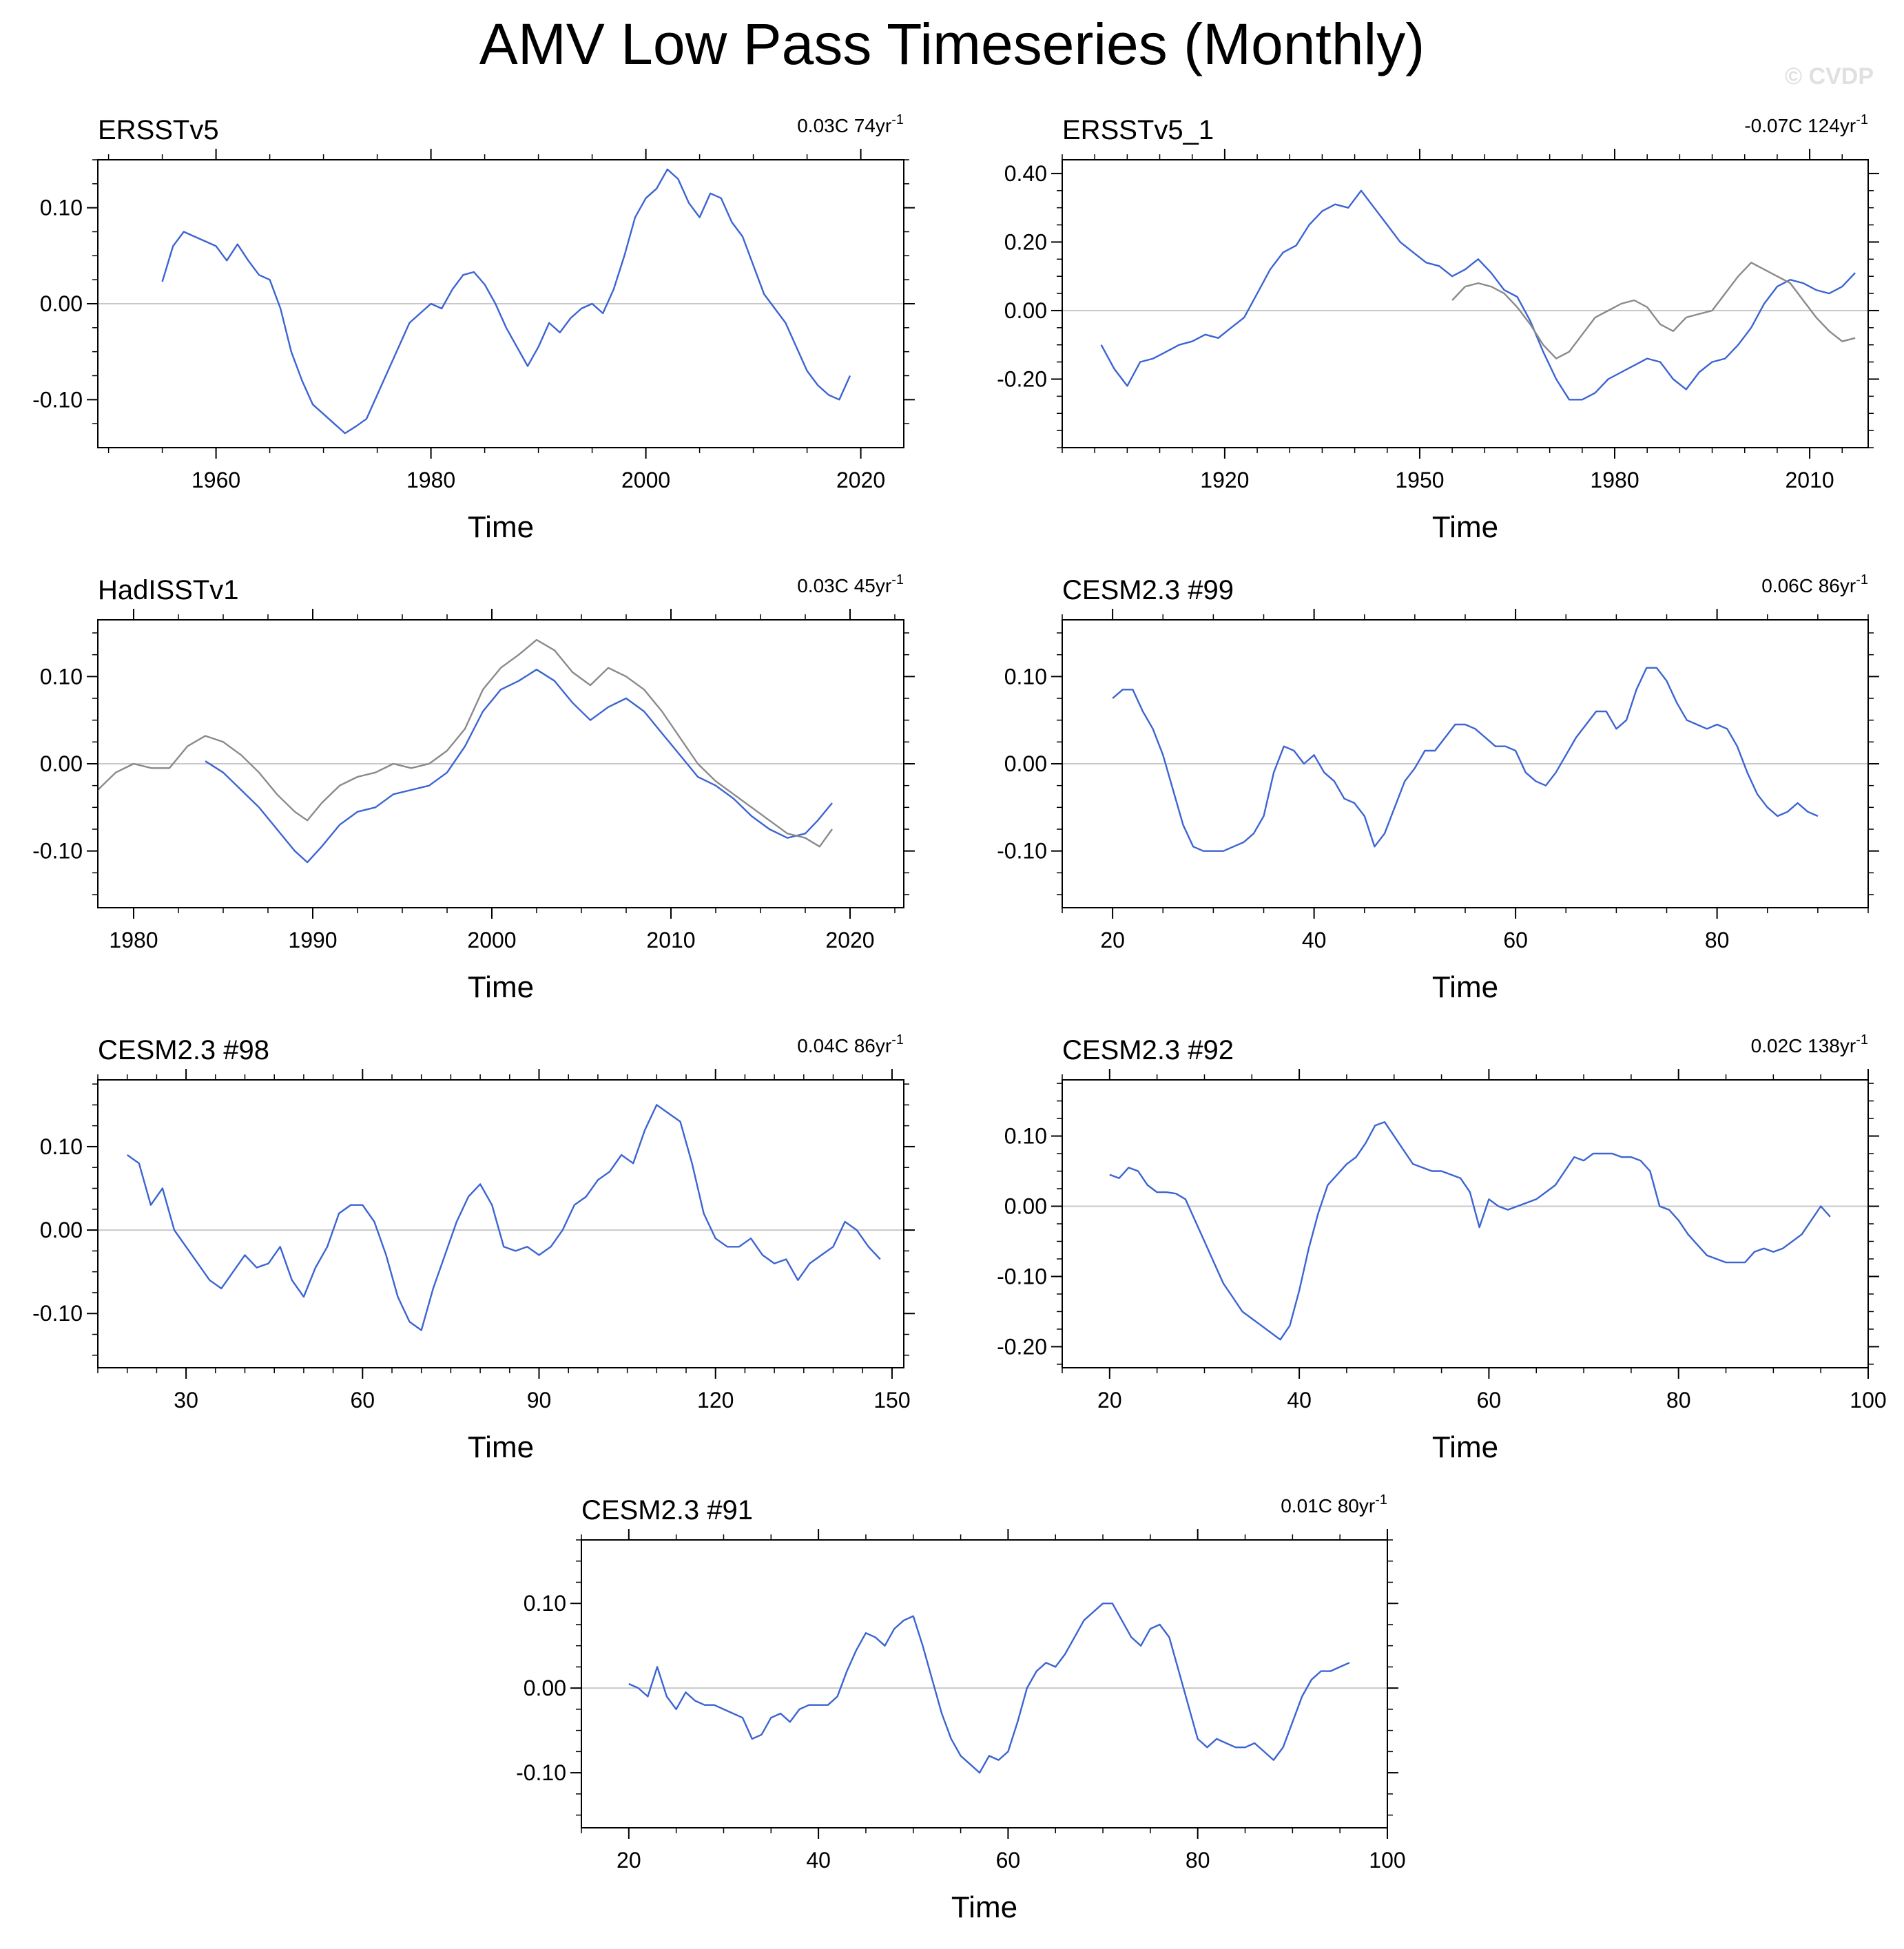 The image size is (1904, 1949). What do you see at coordinates (1025, 173) in the screenshot?
I see `y-tick-label: 0.40` at bounding box center [1025, 173].